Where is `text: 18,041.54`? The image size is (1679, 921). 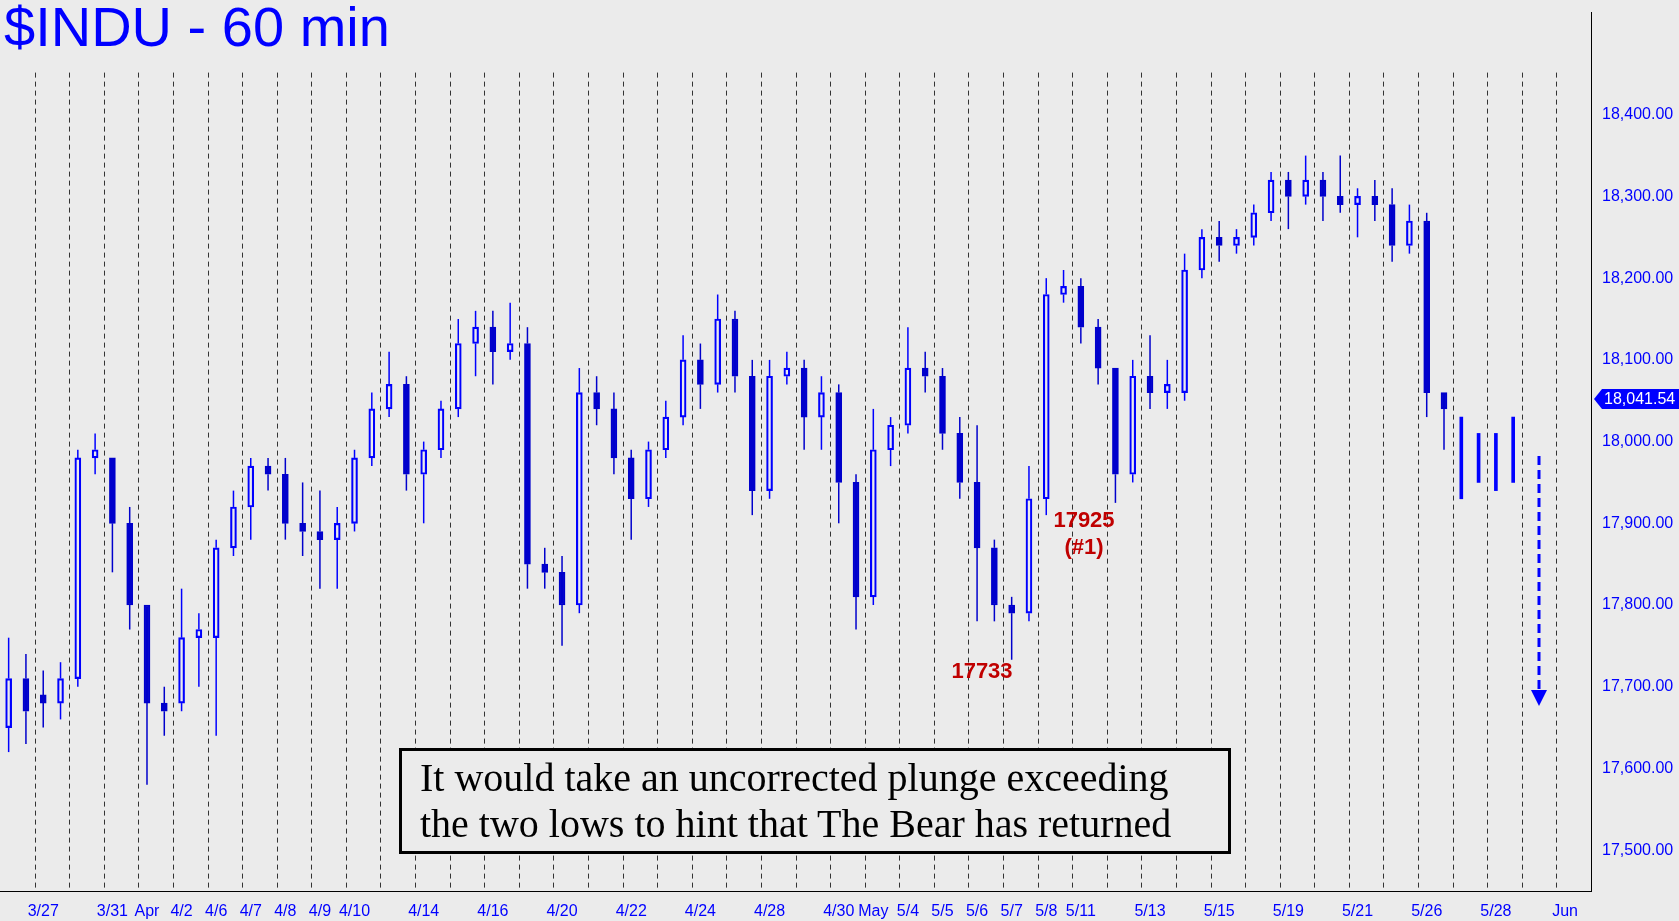 text: 18,041.54 is located at coordinates (1636, 399).